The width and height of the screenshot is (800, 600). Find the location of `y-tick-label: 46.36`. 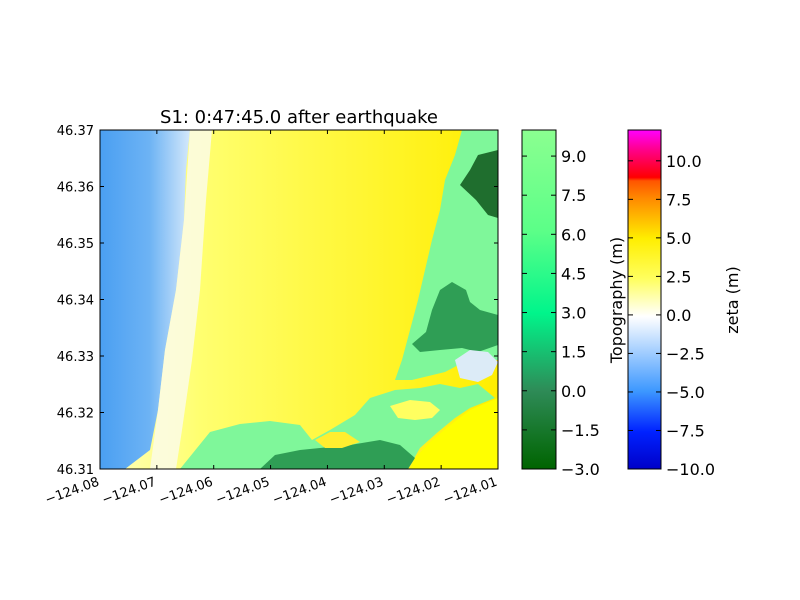

y-tick-label: 46.36 is located at coordinates (75, 188).